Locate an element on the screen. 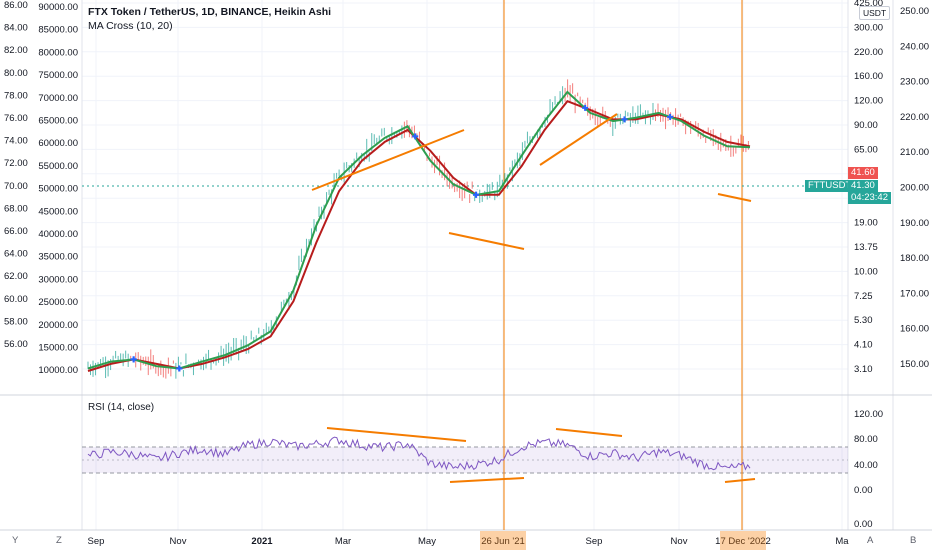  right-axis-price-tick: 13.75 is located at coordinates (866, 247).